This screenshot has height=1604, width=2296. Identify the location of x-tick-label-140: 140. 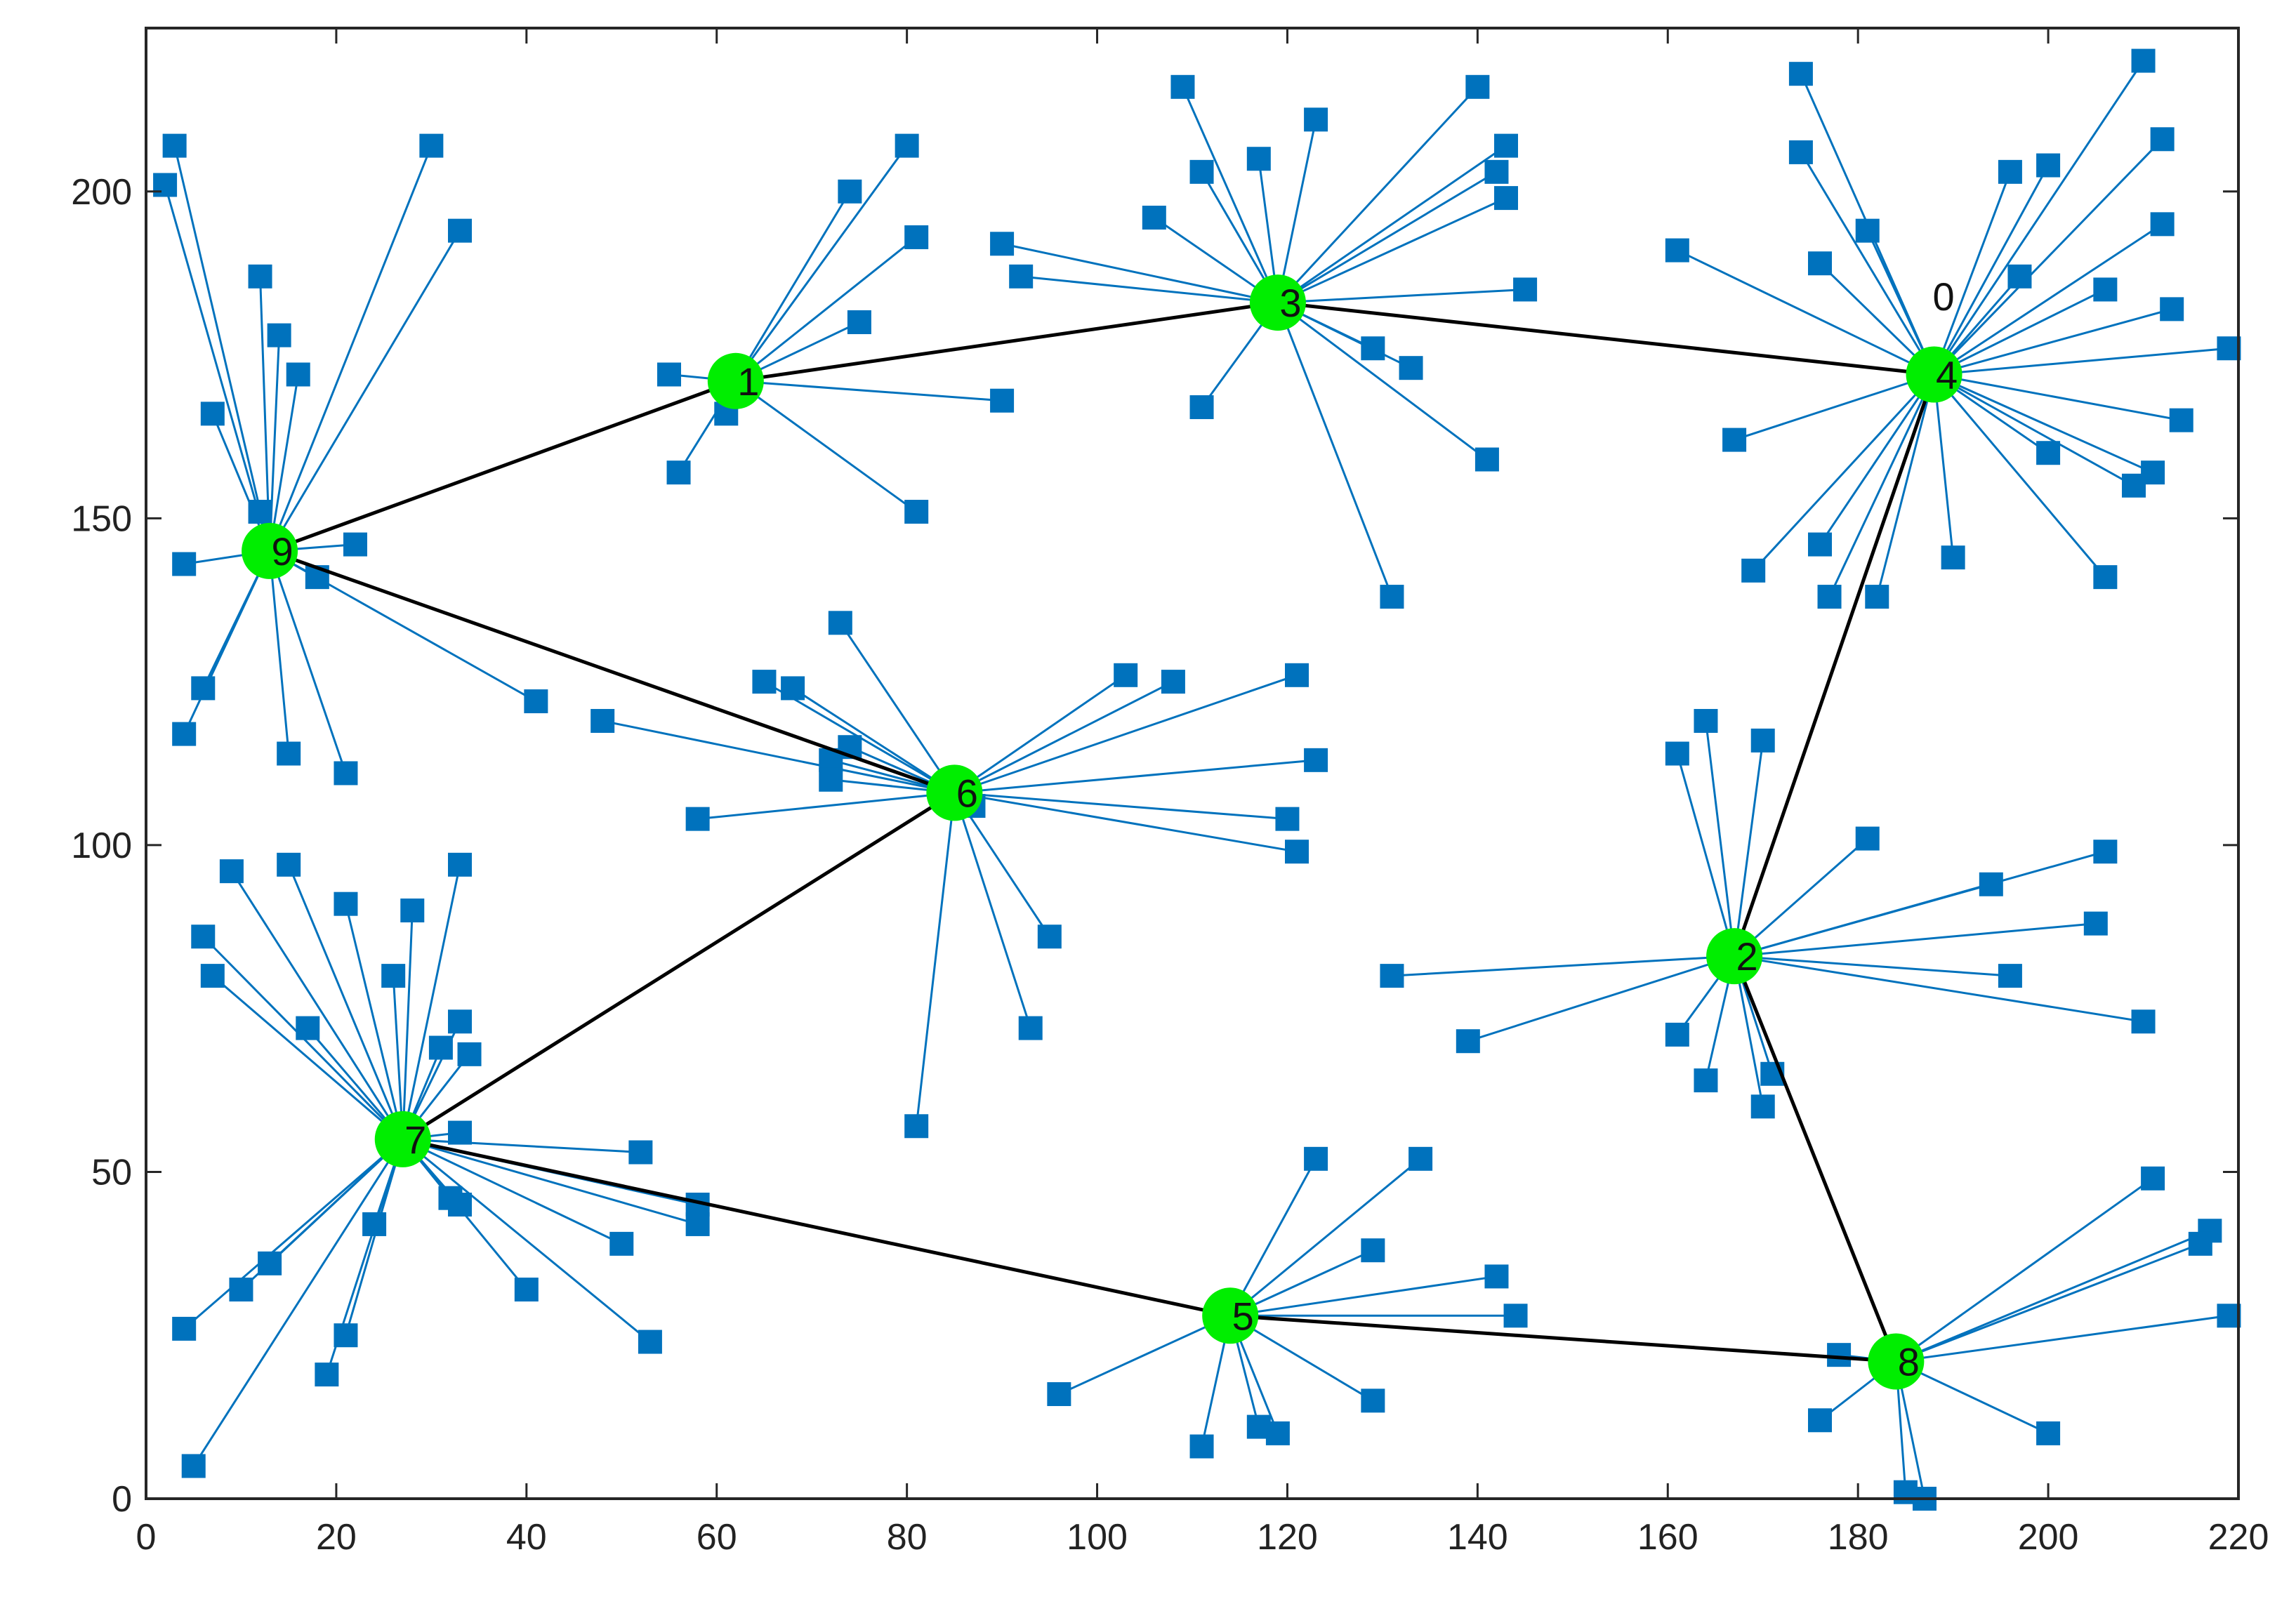
(1477, 1537).